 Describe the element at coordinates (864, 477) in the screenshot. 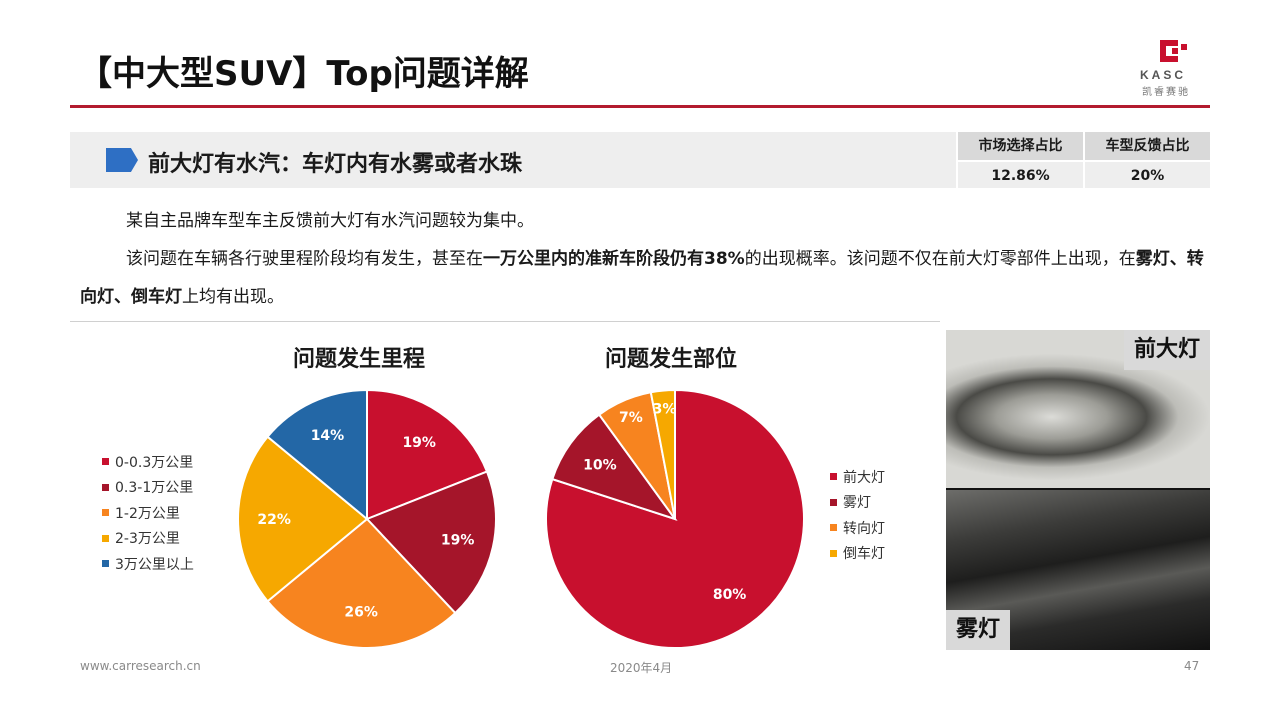

I see `legend-label: 前大灯` at that location.